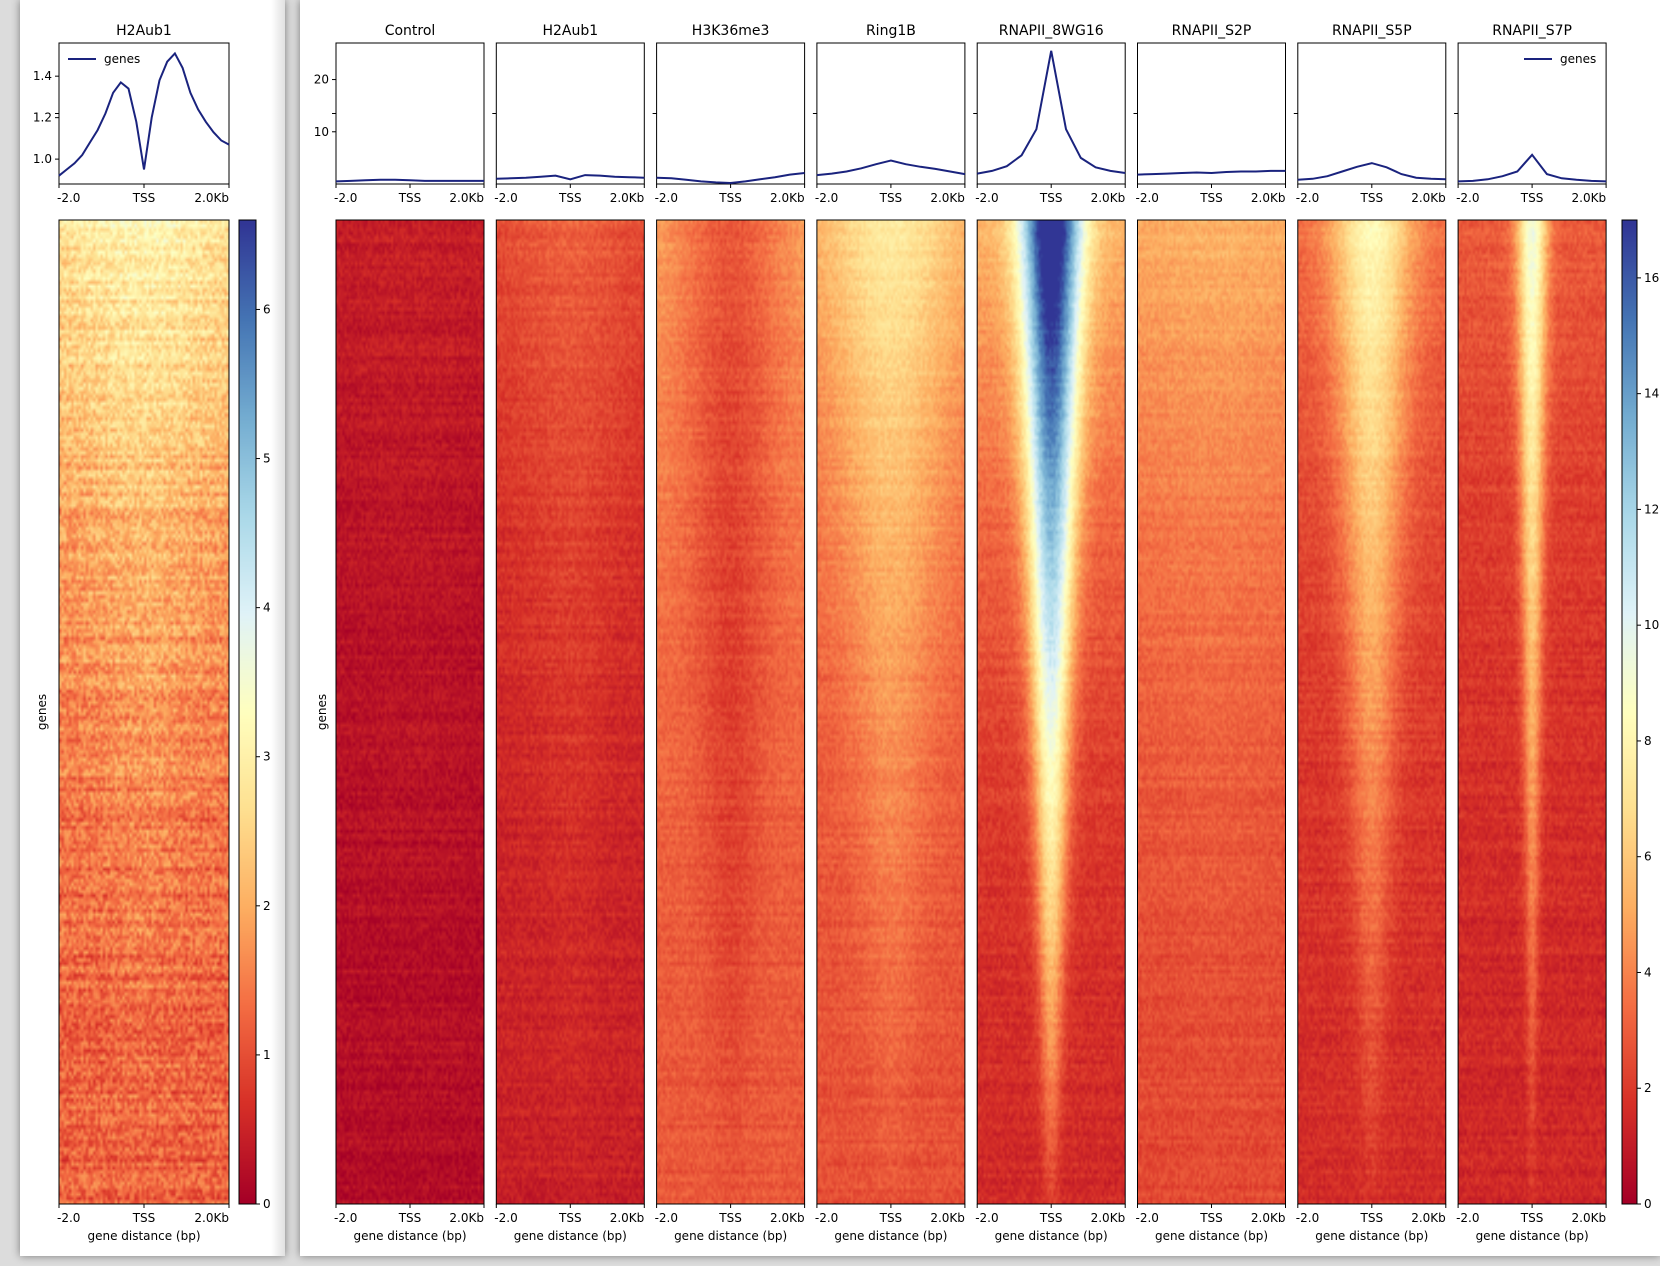  What do you see at coordinates (1371, 171) in the screenshot?
I see `profile-line-rnapii-s5p` at bounding box center [1371, 171].